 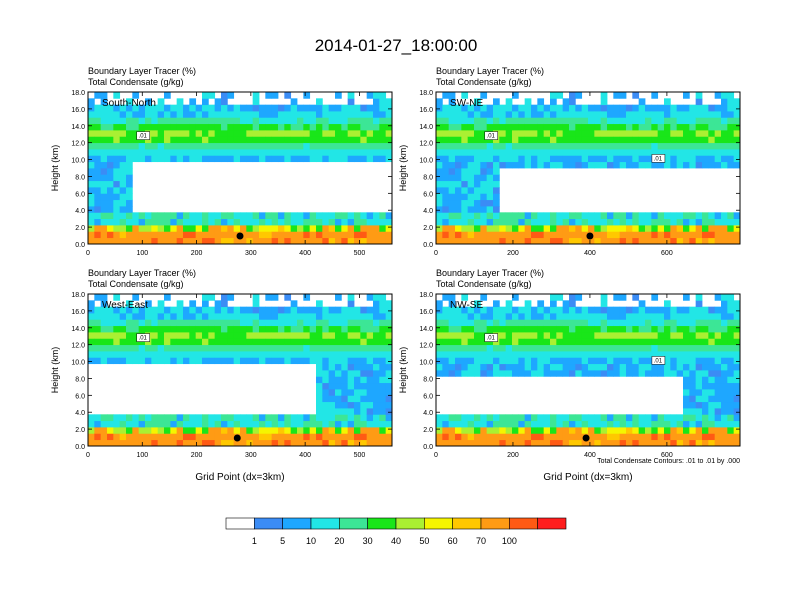 I want to click on x-tick-label: 100, so click(x=142, y=455).